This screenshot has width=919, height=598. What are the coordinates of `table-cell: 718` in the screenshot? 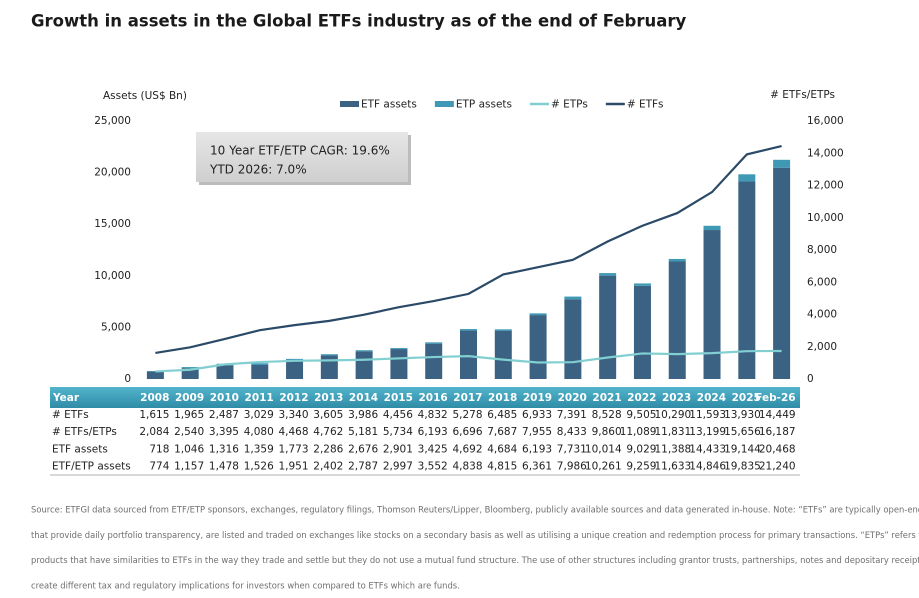 It's located at (159, 449).